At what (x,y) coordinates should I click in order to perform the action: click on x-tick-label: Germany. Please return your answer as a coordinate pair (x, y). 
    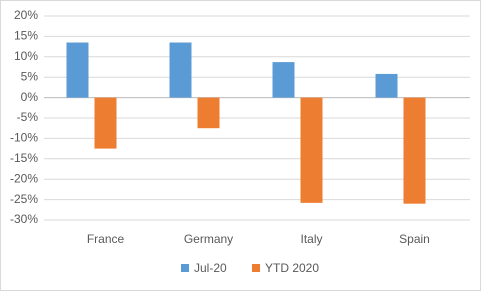
    Looking at the image, I should click on (208, 239).